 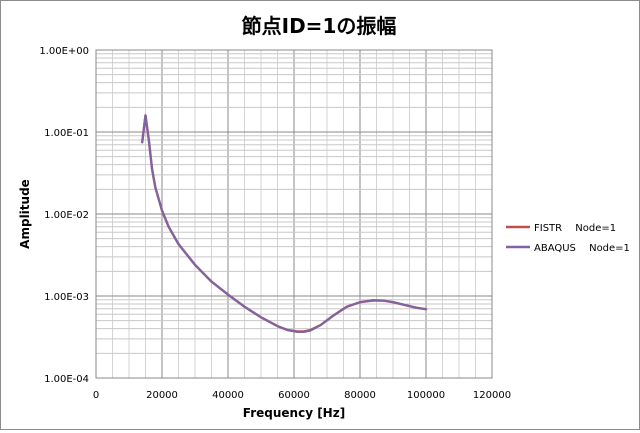 I want to click on legend-label-1: FISTR Node=1, so click(x=575, y=228).